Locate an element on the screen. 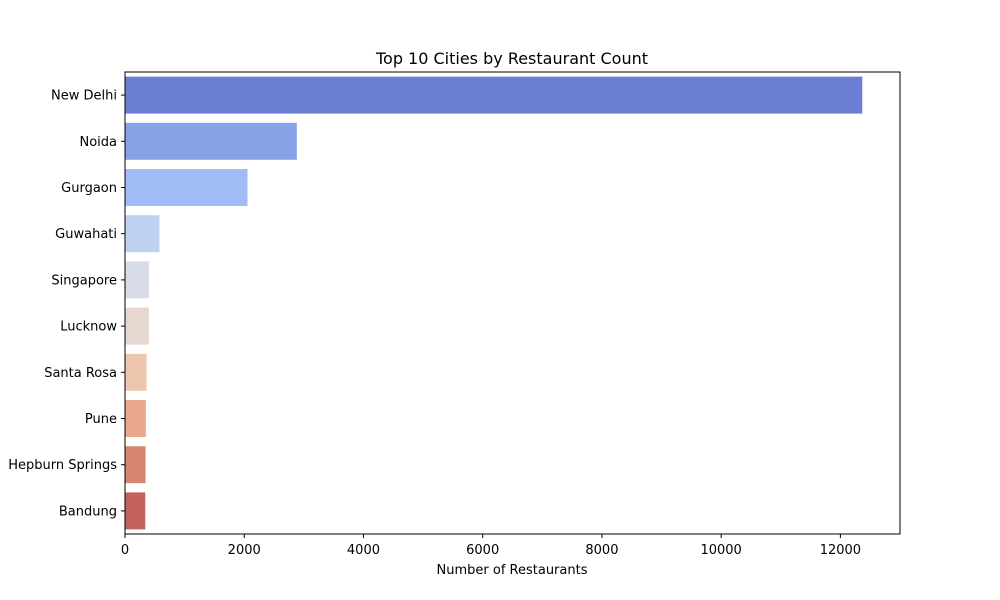 This screenshot has height=600, width=1000. y-tick-label: Hepburn Springs is located at coordinates (62, 465).